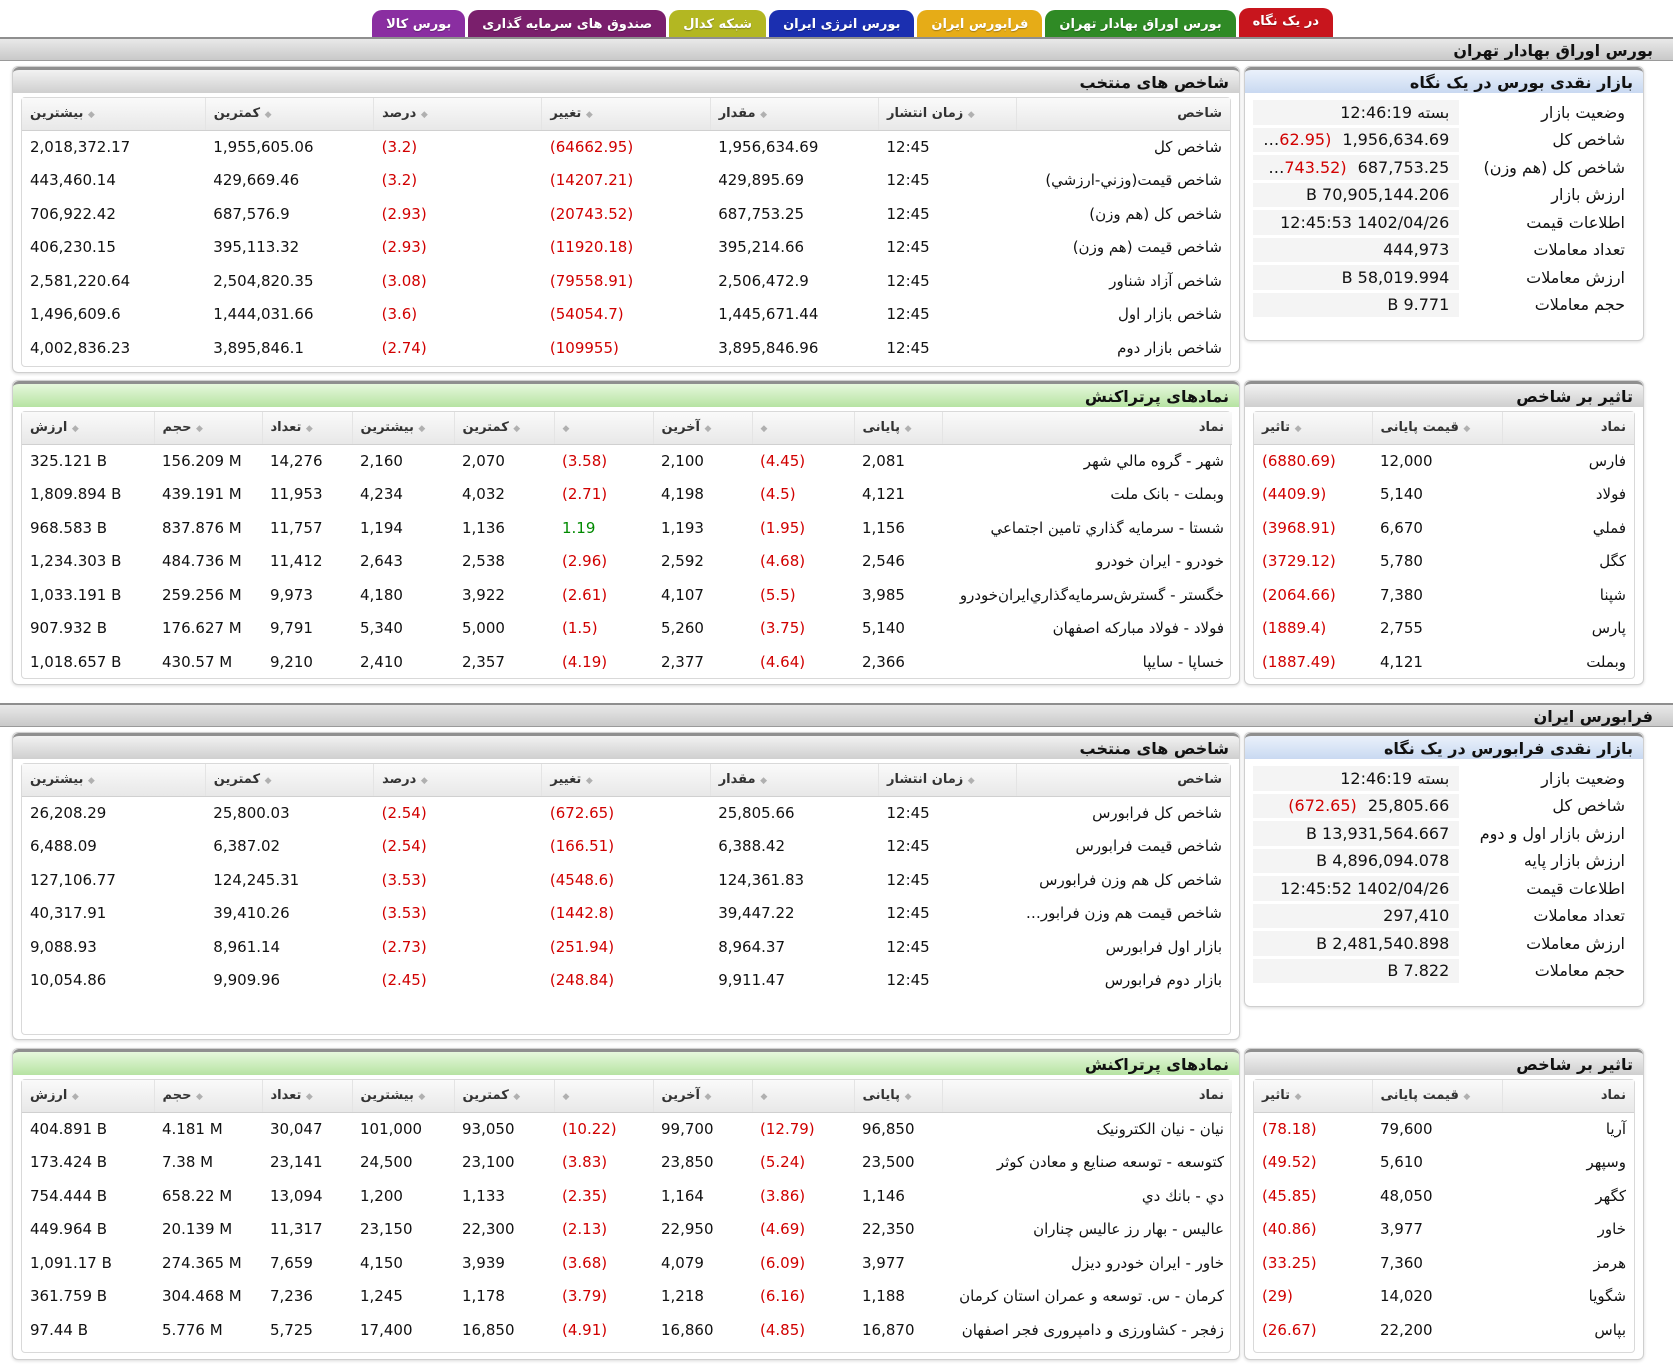 The height and width of the screenshot is (1372, 1673). I want to click on tab-1: بورس اوراق بهادار تهران, so click(1140, 24).